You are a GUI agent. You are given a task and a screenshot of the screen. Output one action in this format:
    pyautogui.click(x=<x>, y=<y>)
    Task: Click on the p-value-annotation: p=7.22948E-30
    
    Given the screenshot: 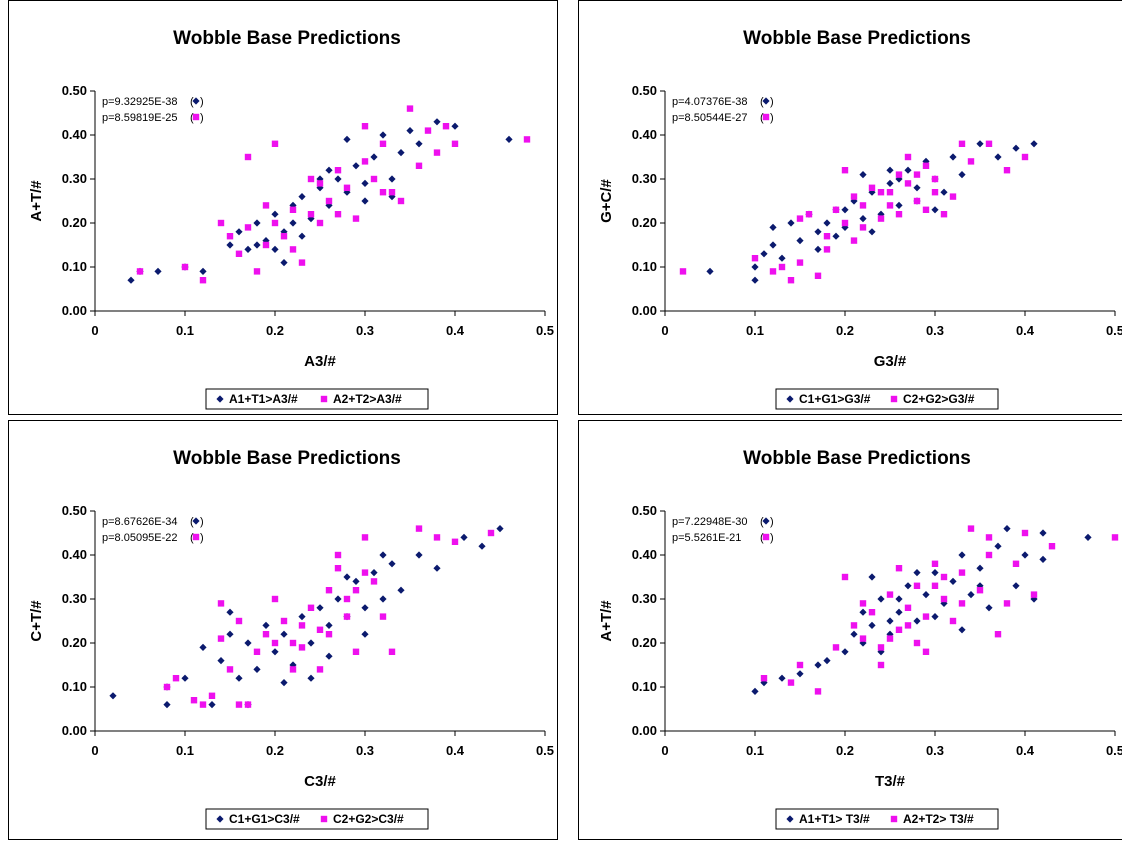 What is the action you would take?
    pyautogui.click(x=710, y=522)
    